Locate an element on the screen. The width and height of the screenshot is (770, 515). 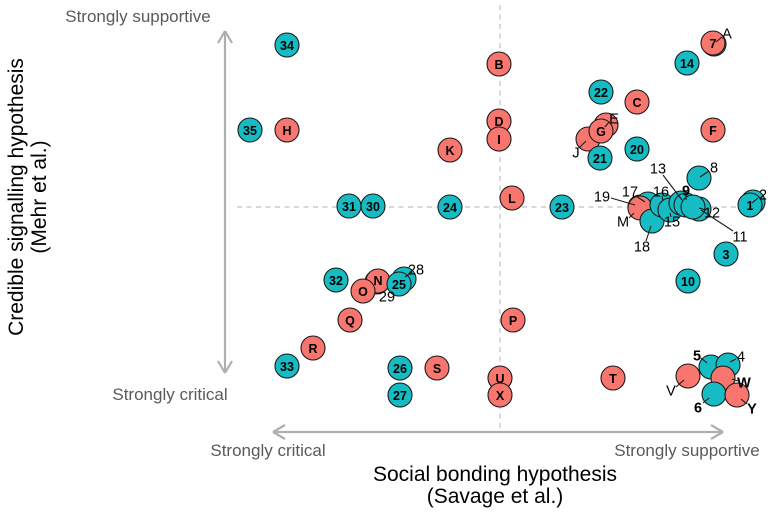
point-label-F: F is located at coordinates (713, 131).